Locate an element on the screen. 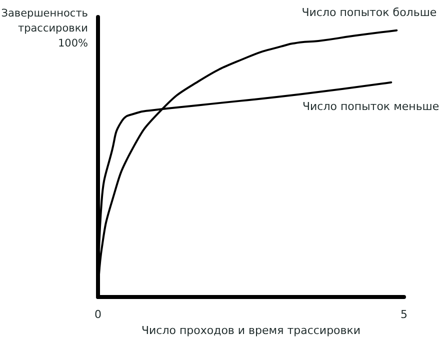 Image resolution: width=440 pixels, height=343 pixels. series-label: Число попыток больше is located at coordinates (369, 12).